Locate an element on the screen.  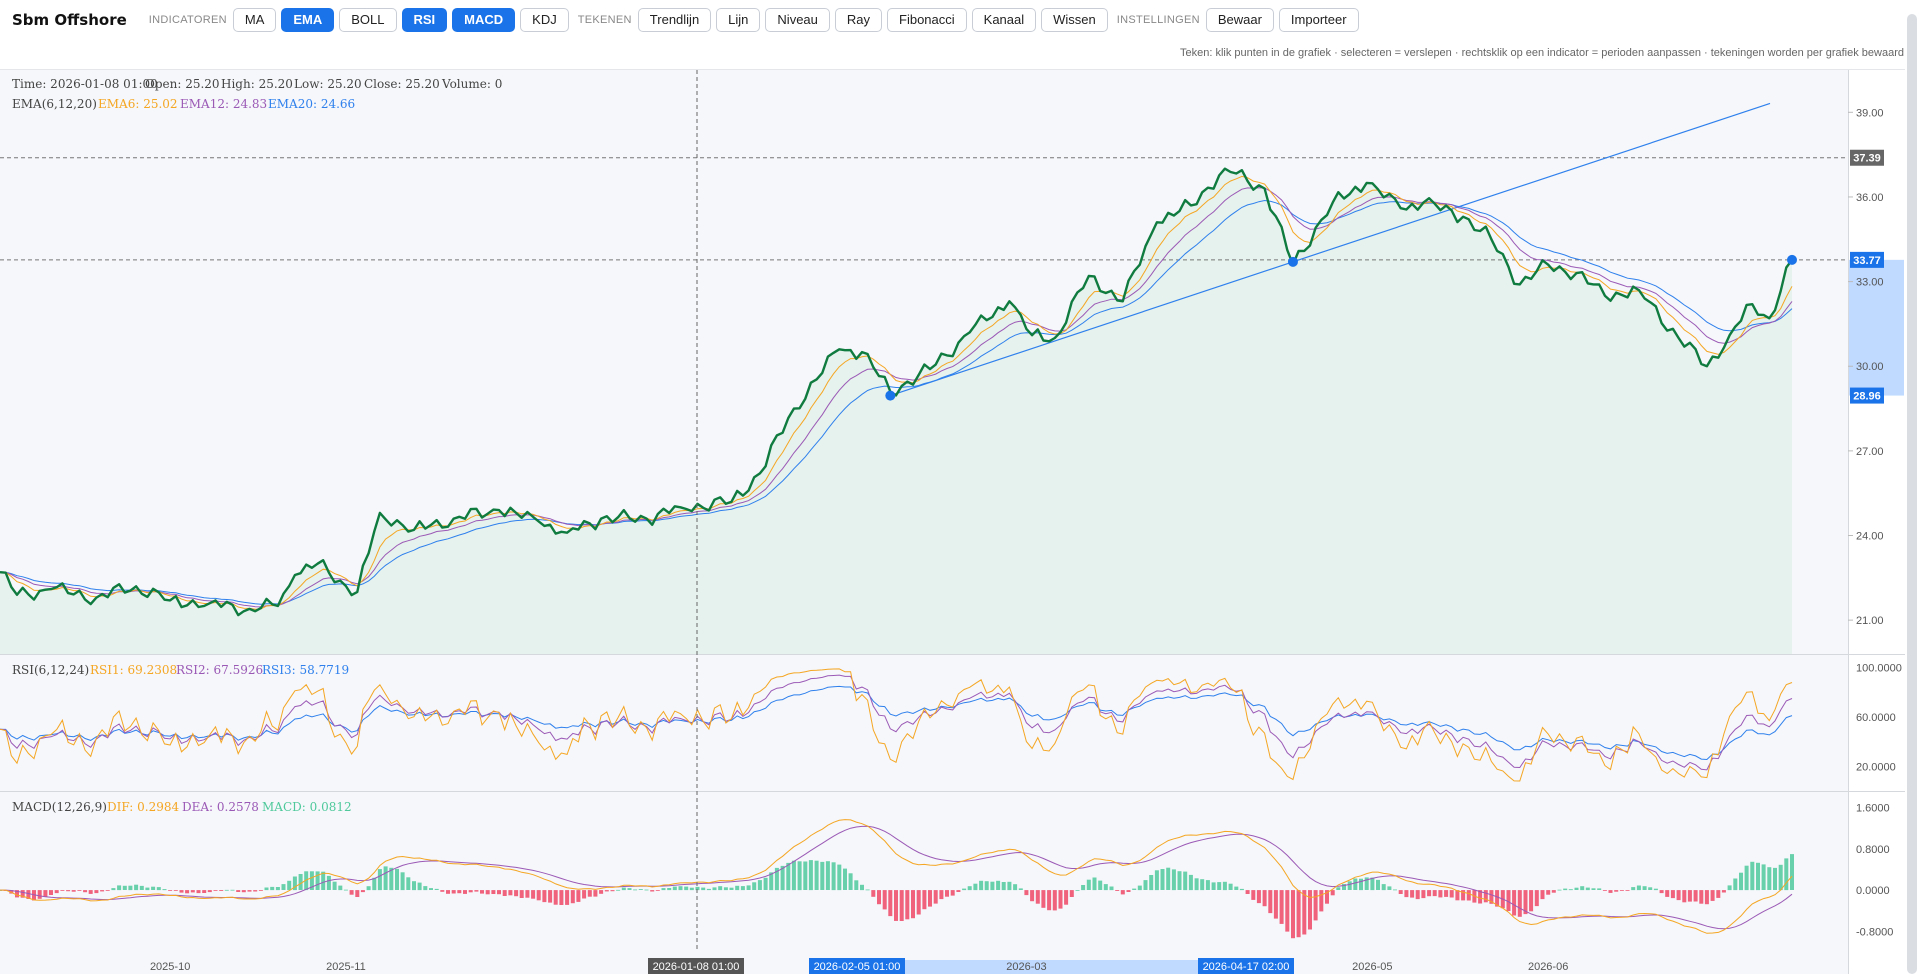
rsi-legend-title: RSI(6,12,24) is located at coordinates (50, 670).